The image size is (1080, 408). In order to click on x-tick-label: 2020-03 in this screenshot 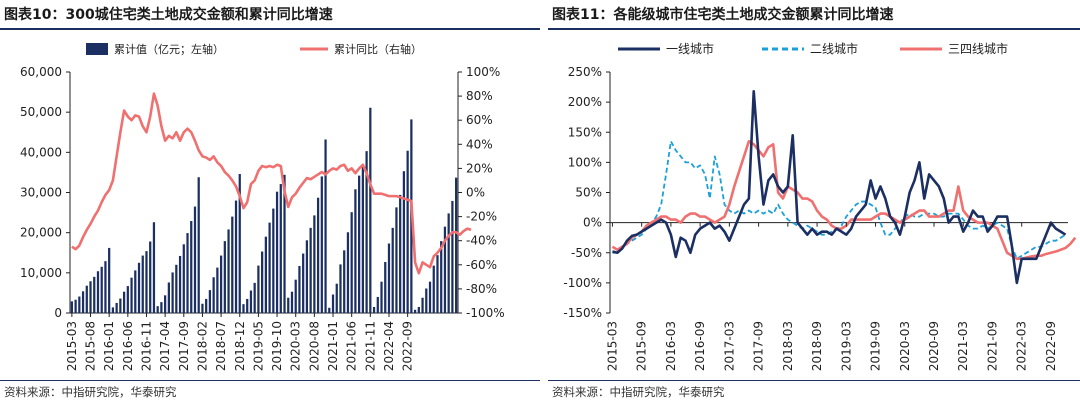, I will do `click(905, 346)`.